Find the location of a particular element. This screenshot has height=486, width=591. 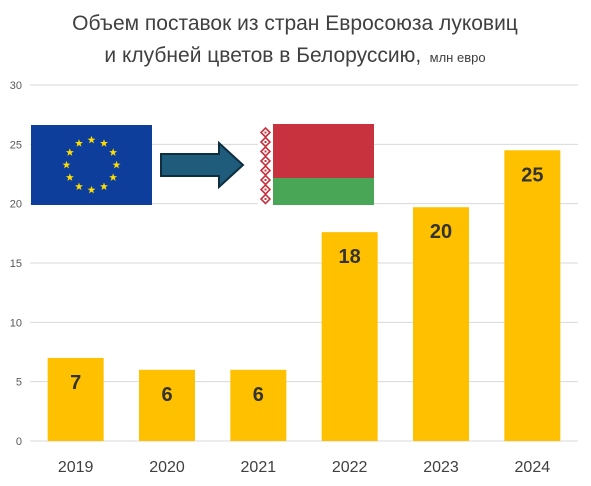

chart-title-line-2: и клубней цветов в Белоруссию, is located at coordinates (262, 55).